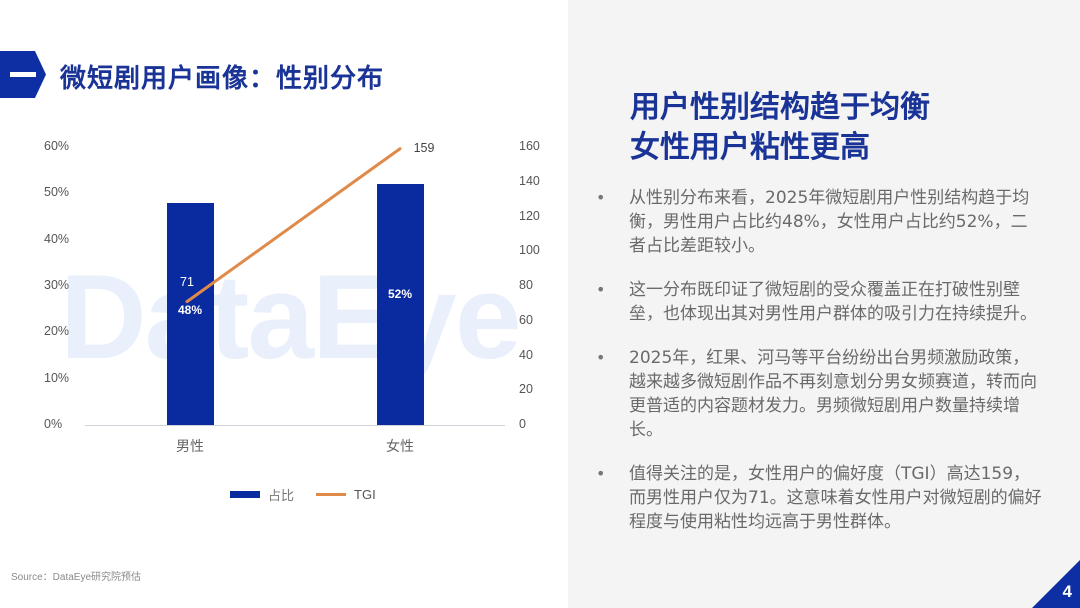  I want to click on legend-label-share: 占比, so click(281, 496).